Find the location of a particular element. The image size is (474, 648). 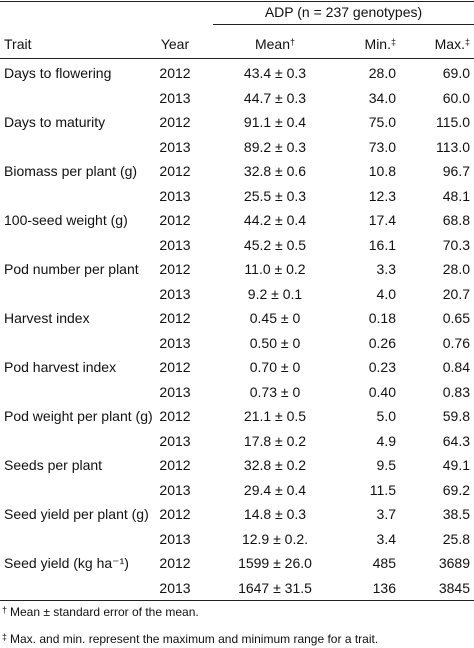

mean-cell: 21.1 ± 0.5 is located at coordinates (275, 416).